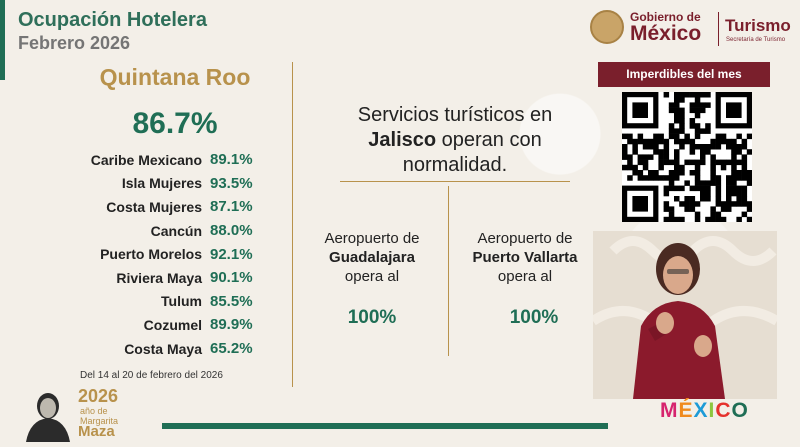  What do you see at coordinates (666, 33) in the screenshot?
I see `gob-line-2: México` at bounding box center [666, 33].